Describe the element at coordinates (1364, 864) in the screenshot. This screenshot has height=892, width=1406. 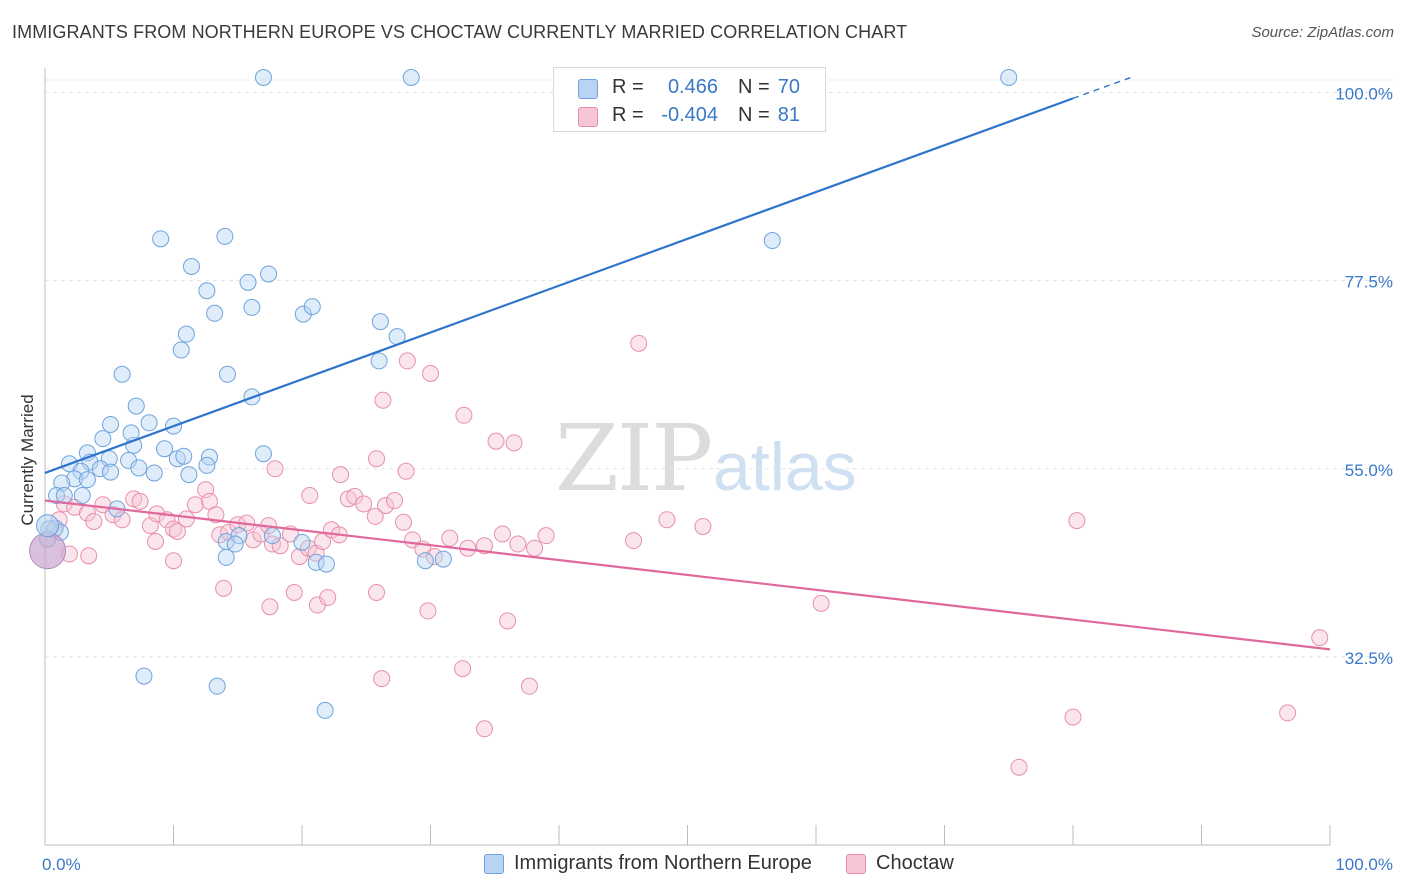
I see `x-tick-label: 100.0%` at that location.